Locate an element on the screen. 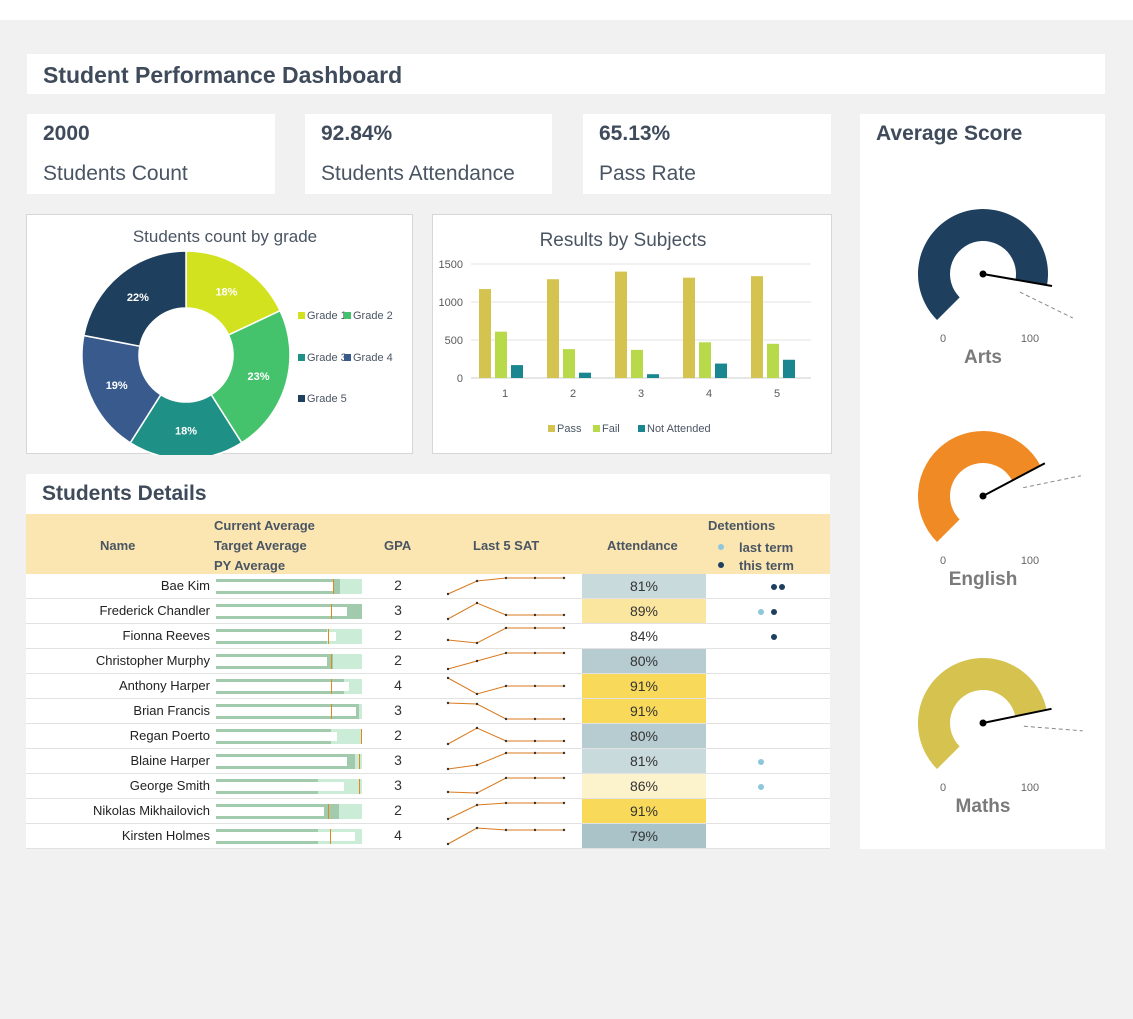  table-row: Christopher Murphy 2 80% is located at coordinates (428, 661).